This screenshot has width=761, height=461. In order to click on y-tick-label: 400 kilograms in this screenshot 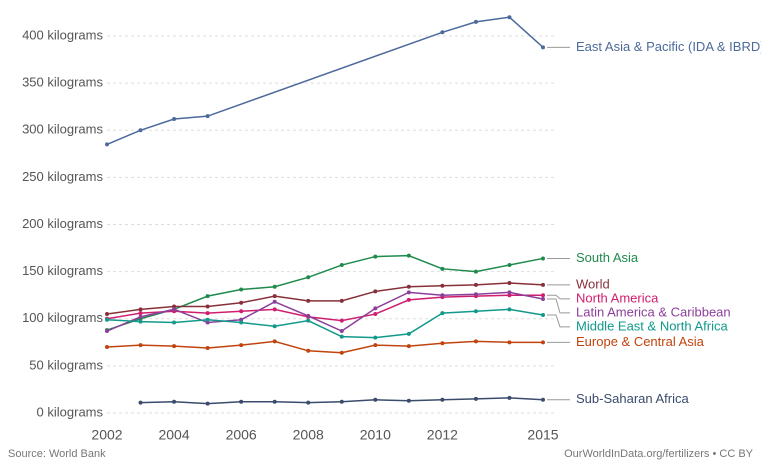, I will do `click(62, 34)`.